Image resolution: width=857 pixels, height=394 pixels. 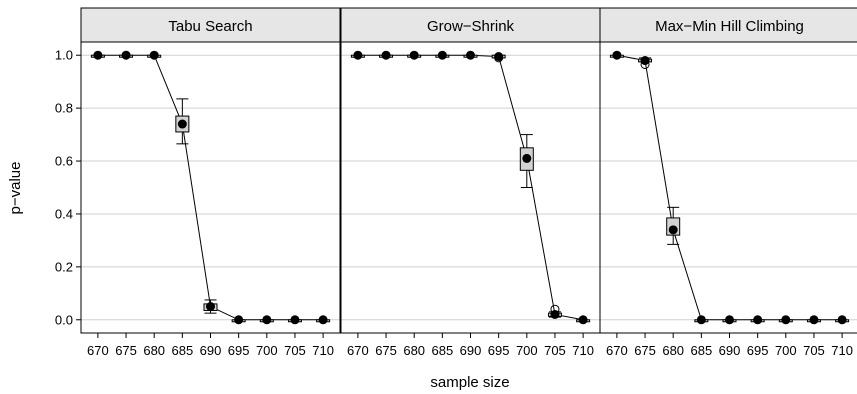 What do you see at coordinates (210, 26) in the screenshot?
I see `panel-title: Tabu Search` at bounding box center [210, 26].